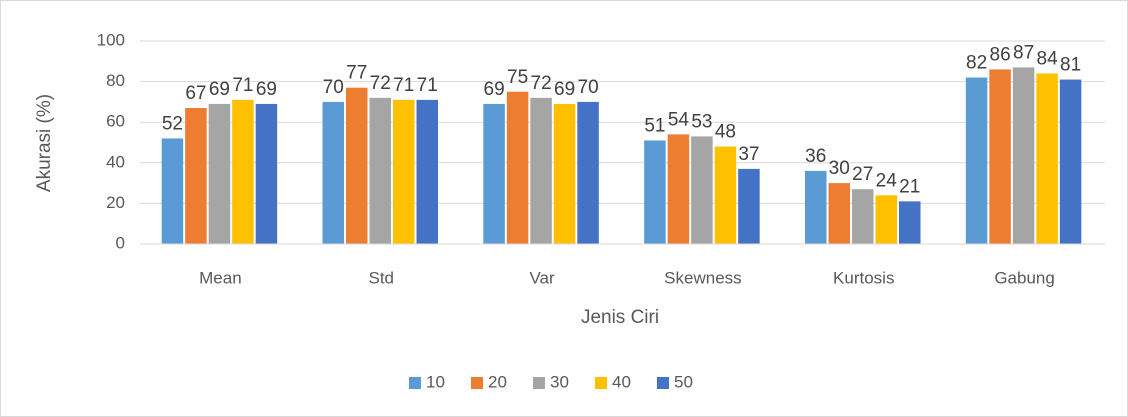  I want to click on legend-label: 20, so click(497, 381).